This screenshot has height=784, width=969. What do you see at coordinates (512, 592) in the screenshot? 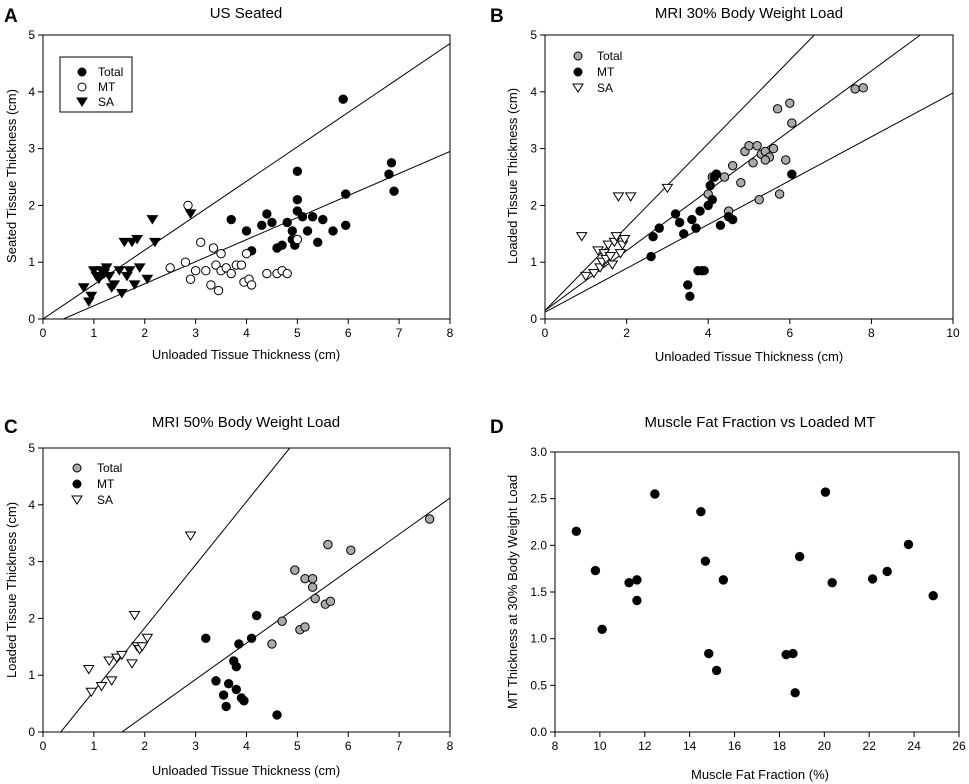
I see `panel-d-ylabel: MT Thickness at 30% Body Weight Load` at bounding box center [512, 592].